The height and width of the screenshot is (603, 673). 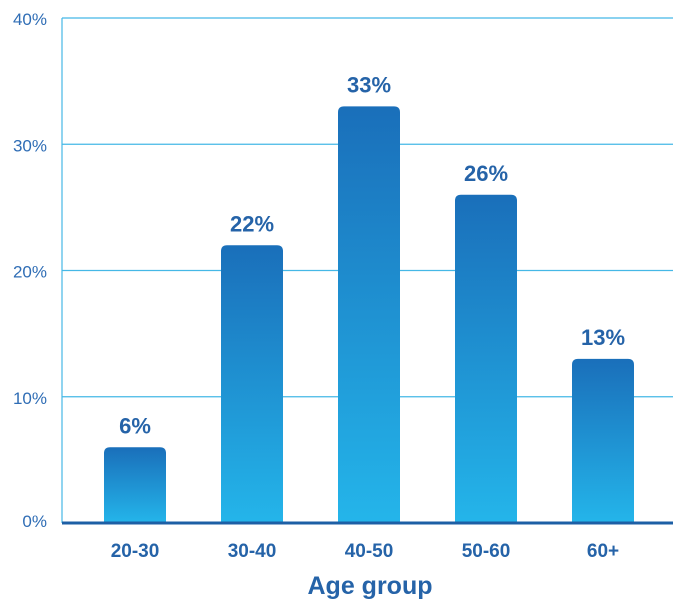 I want to click on data-label: 22%, so click(x=252, y=223).